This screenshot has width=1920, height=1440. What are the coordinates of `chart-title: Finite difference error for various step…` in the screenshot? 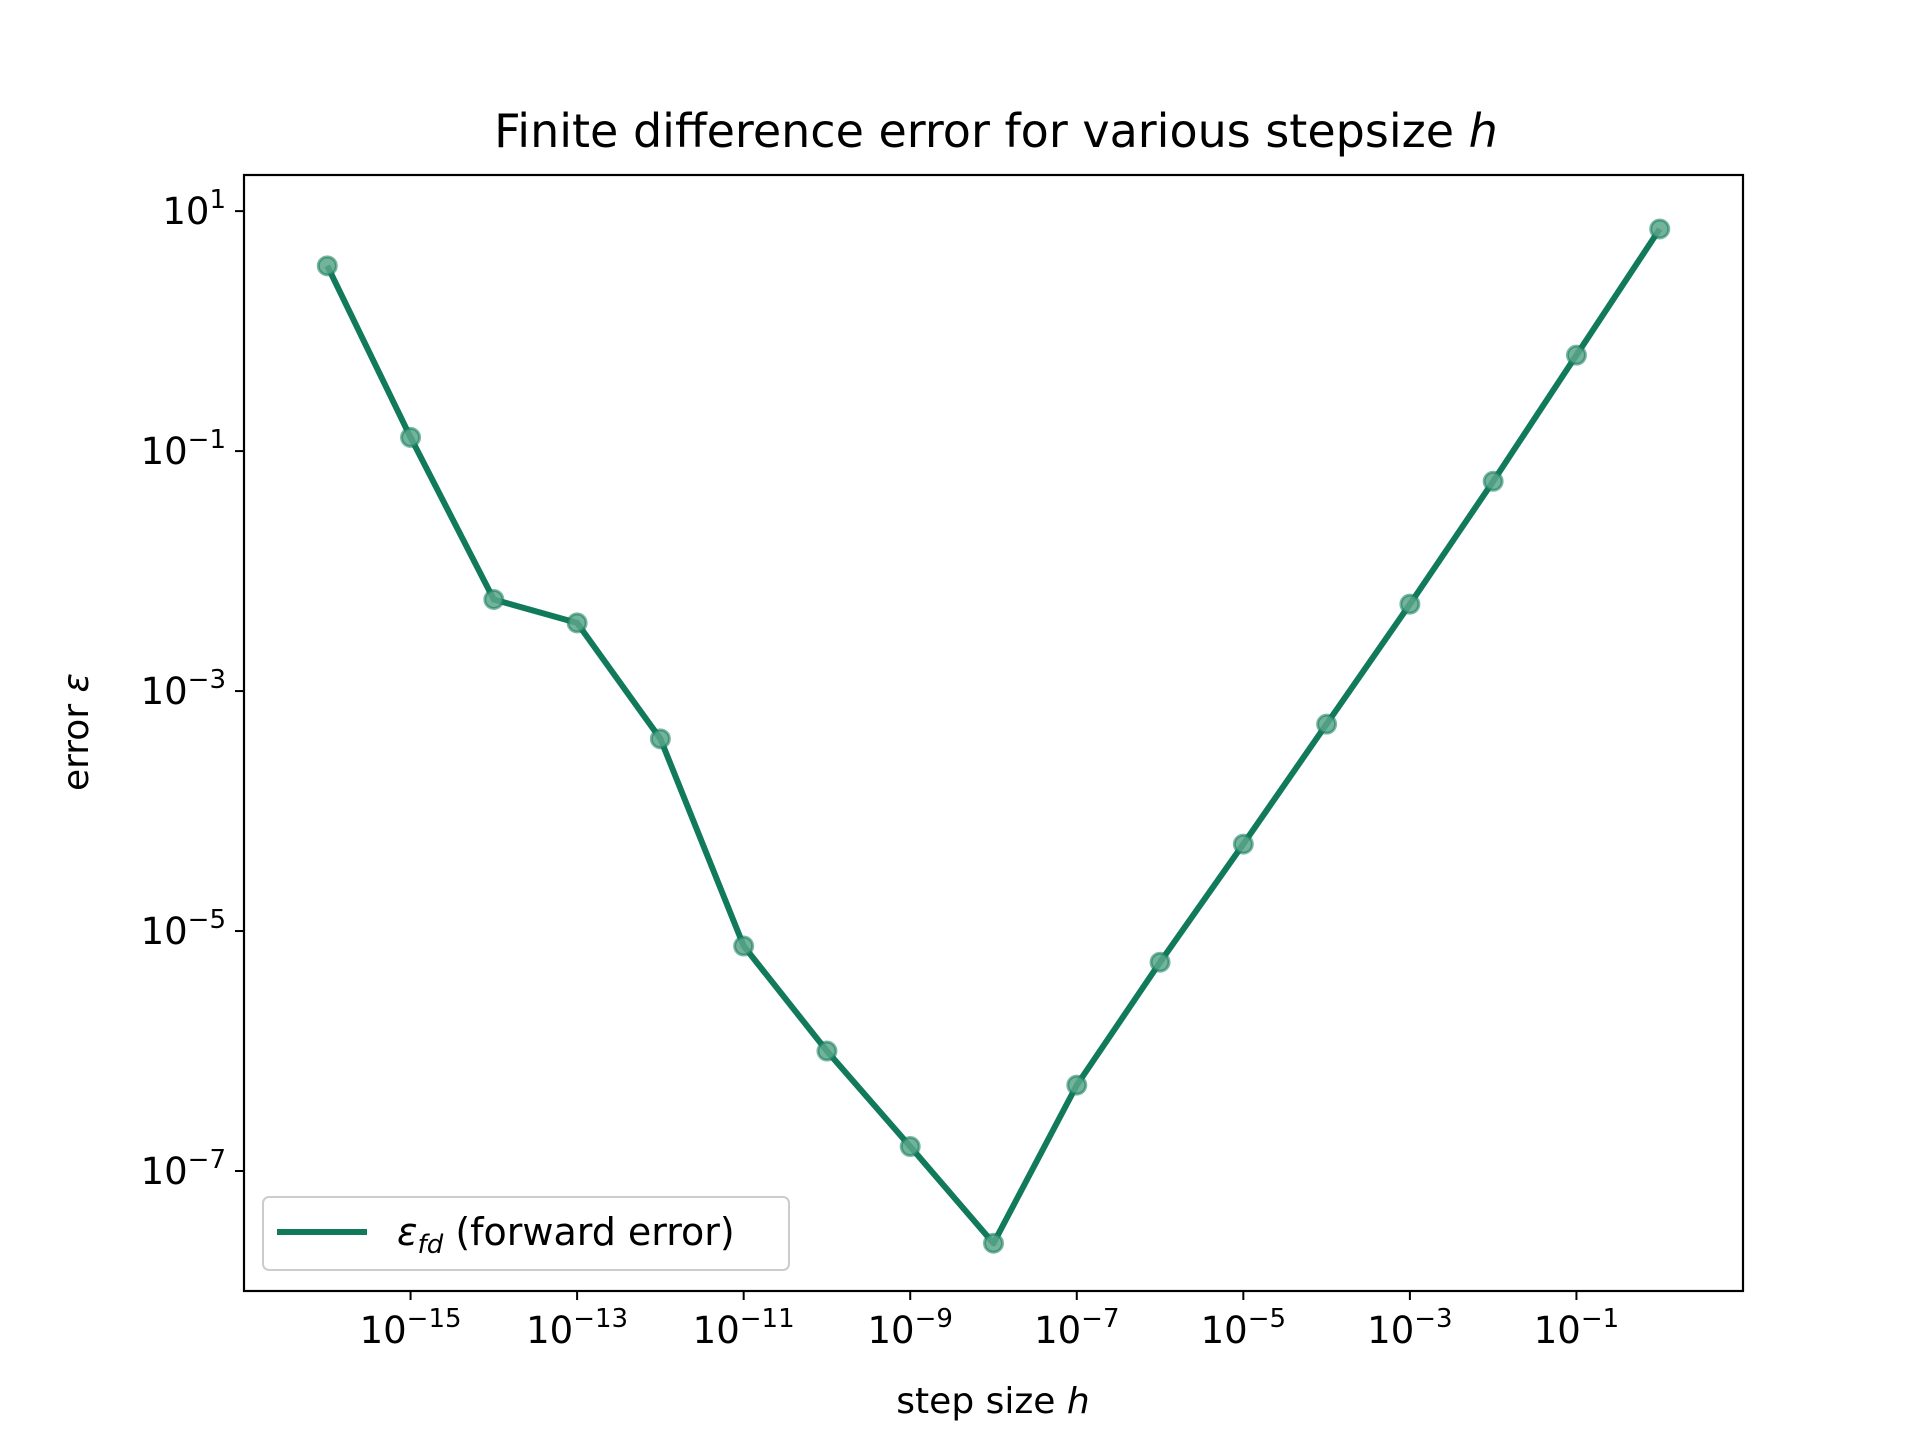 It's located at (996, 131).